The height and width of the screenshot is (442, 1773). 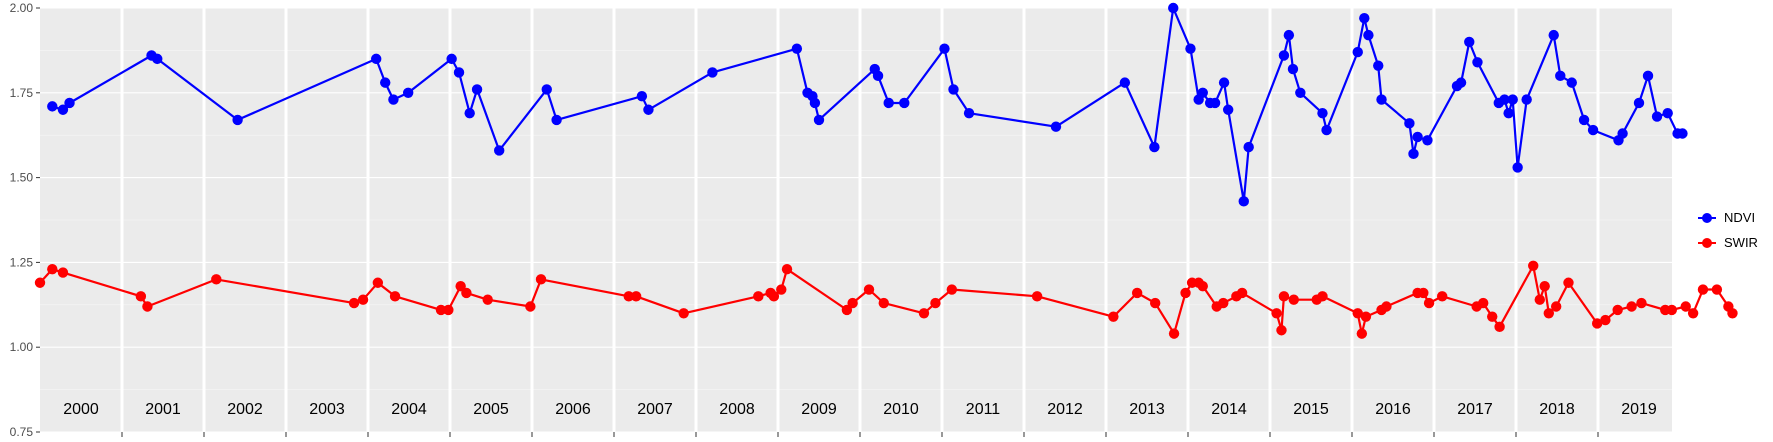 What do you see at coordinates (1147, 409) in the screenshot?
I see `year-label: 2013` at bounding box center [1147, 409].